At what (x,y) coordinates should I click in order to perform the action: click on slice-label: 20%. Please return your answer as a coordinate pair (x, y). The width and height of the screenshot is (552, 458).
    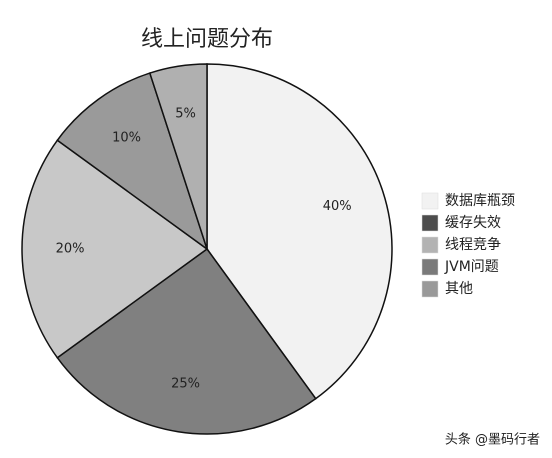
    Looking at the image, I should click on (70, 249).